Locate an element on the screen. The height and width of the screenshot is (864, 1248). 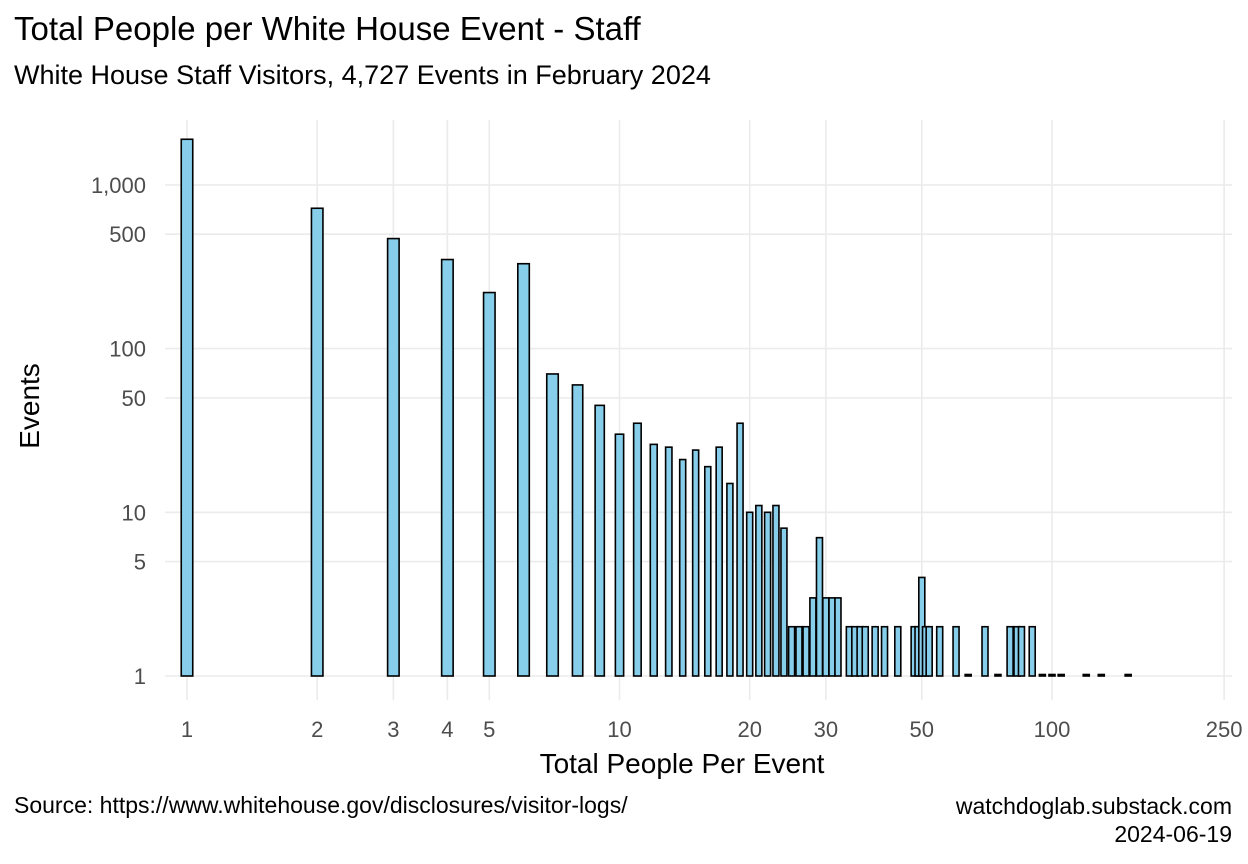
x-tick-label: 1 is located at coordinates (187, 729).